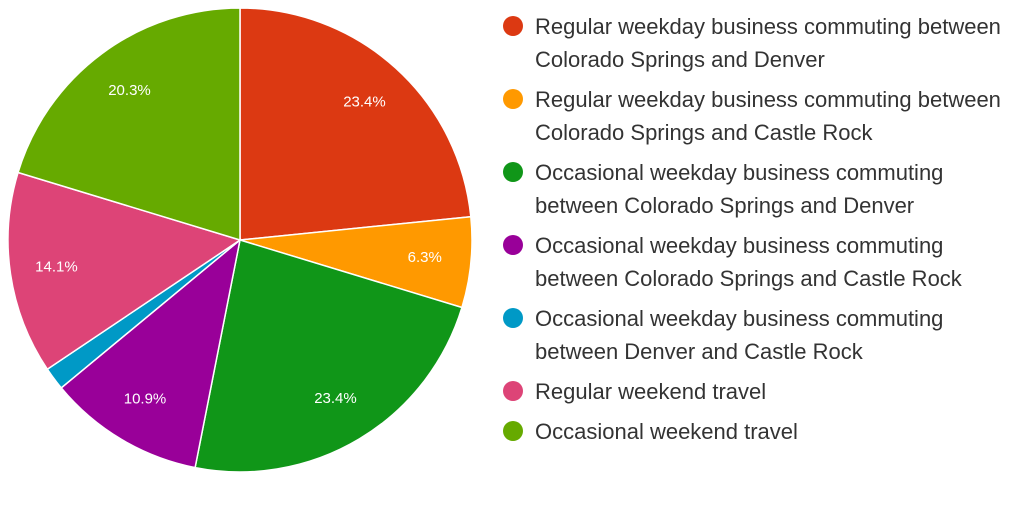  Describe the element at coordinates (666, 431) in the screenshot. I see `legend-label: Occasional weekend travel` at that location.